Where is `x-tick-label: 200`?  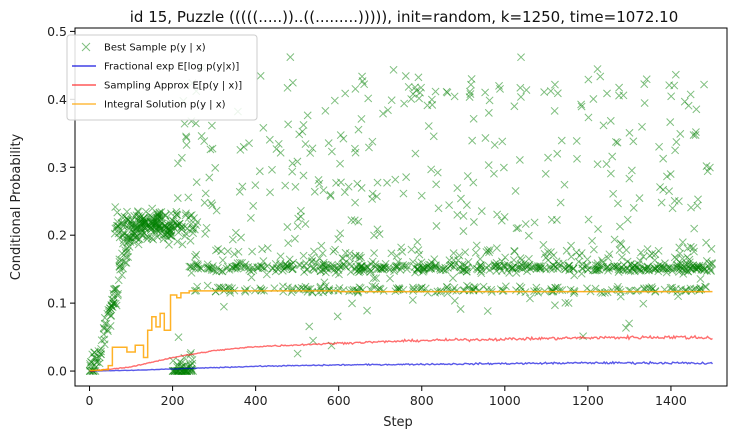
x-tick-label: 200 is located at coordinates (173, 400).